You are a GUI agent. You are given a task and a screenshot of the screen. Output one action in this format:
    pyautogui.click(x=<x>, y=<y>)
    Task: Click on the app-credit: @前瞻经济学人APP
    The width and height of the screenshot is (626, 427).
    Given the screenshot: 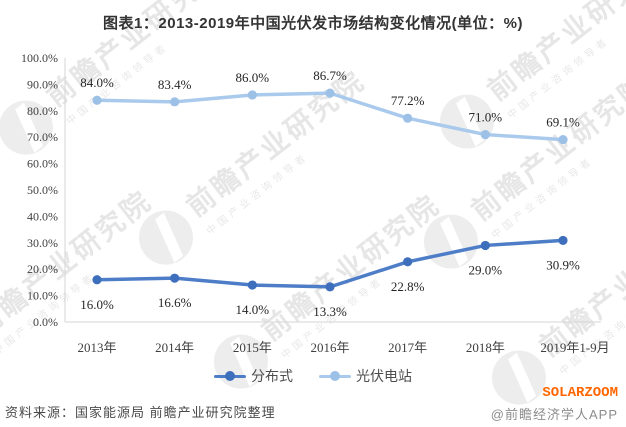 What is the action you would take?
    pyautogui.click(x=554, y=414)
    